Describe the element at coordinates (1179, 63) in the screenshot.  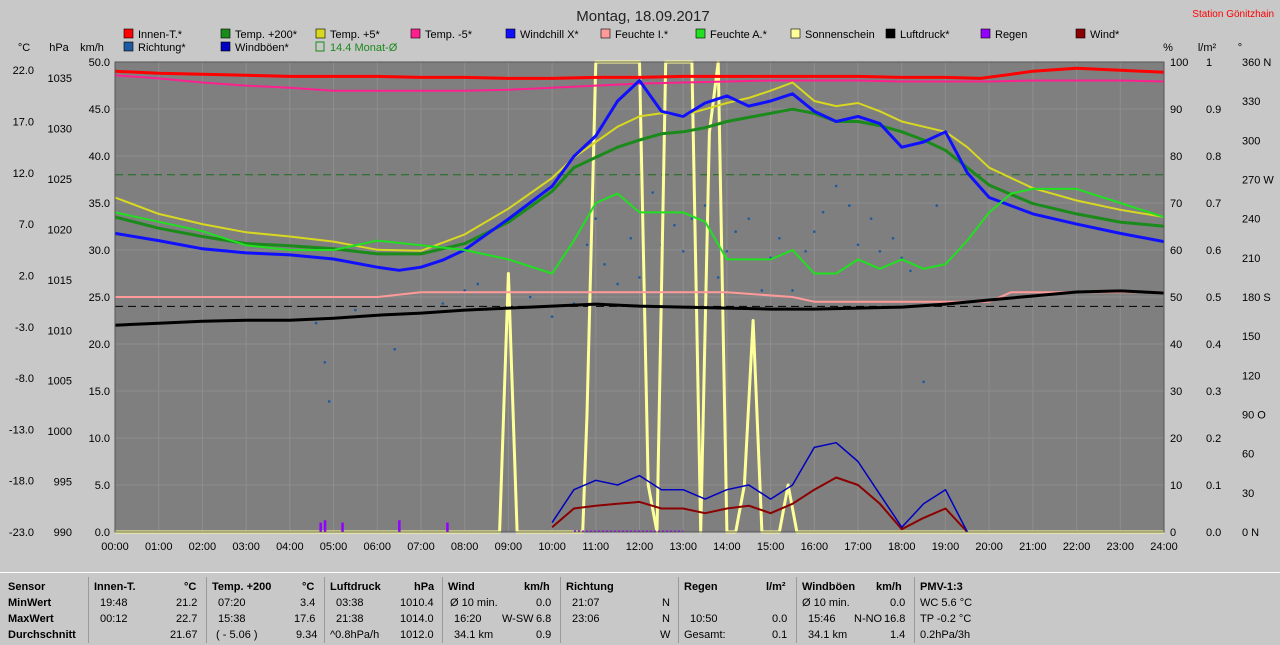
I see `tick-label-pct: 100` at that location.